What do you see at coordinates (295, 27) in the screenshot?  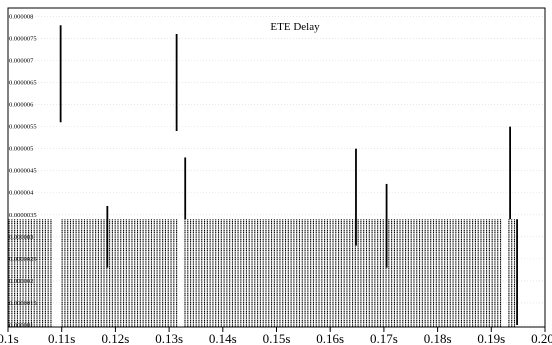 I see `chart-title: ETE Delay` at bounding box center [295, 27].